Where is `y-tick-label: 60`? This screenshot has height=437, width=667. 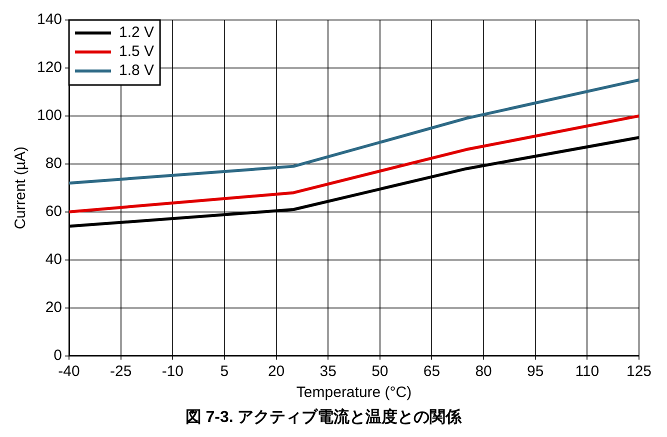
y-tick-label: 60 is located at coordinates (53, 211).